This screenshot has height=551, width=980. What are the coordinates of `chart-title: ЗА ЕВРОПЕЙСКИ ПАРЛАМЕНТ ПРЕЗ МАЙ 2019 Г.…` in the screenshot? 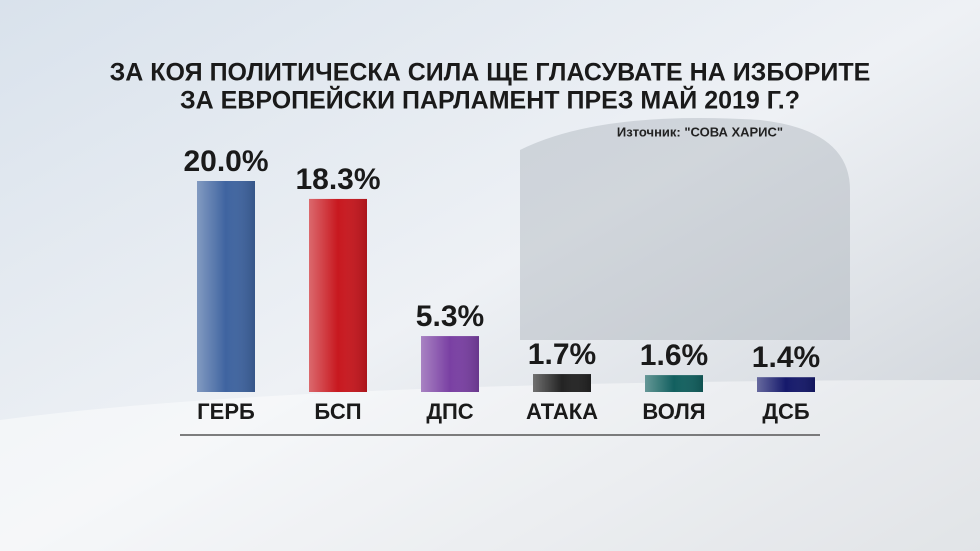 It's located at (490, 100).